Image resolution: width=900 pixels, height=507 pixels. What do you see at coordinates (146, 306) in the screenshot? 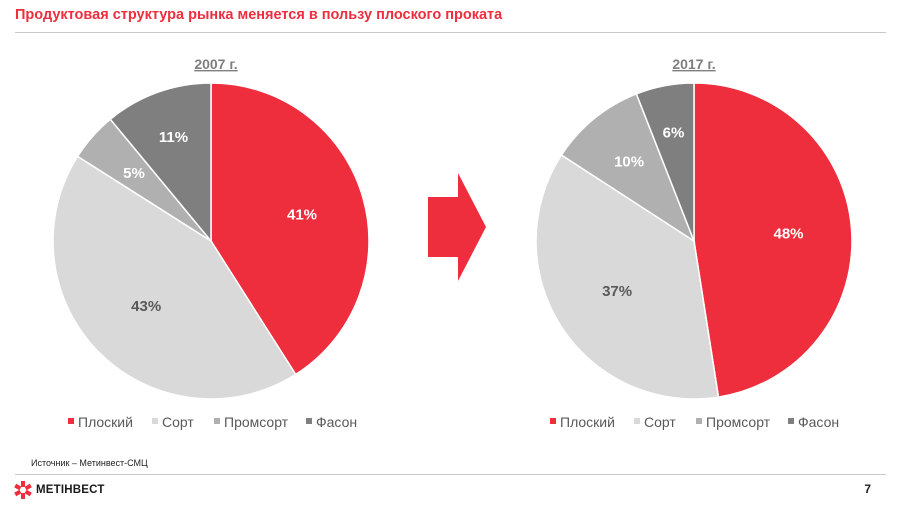
I see `data-label-sort: 43%` at bounding box center [146, 306].